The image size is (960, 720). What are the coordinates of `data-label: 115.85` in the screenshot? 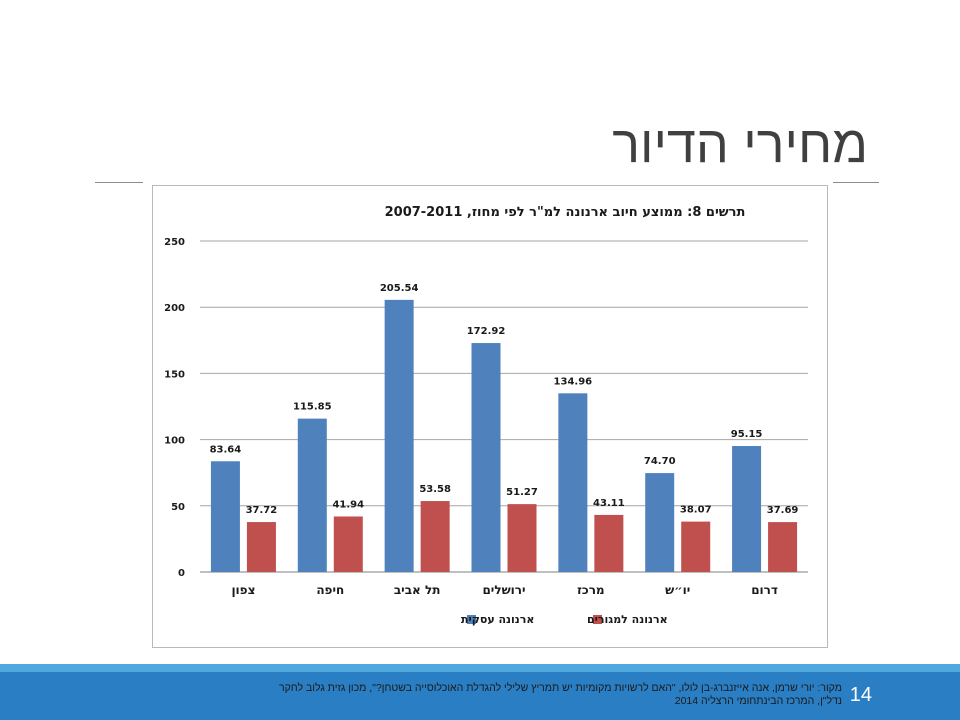 It's located at (312, 407).